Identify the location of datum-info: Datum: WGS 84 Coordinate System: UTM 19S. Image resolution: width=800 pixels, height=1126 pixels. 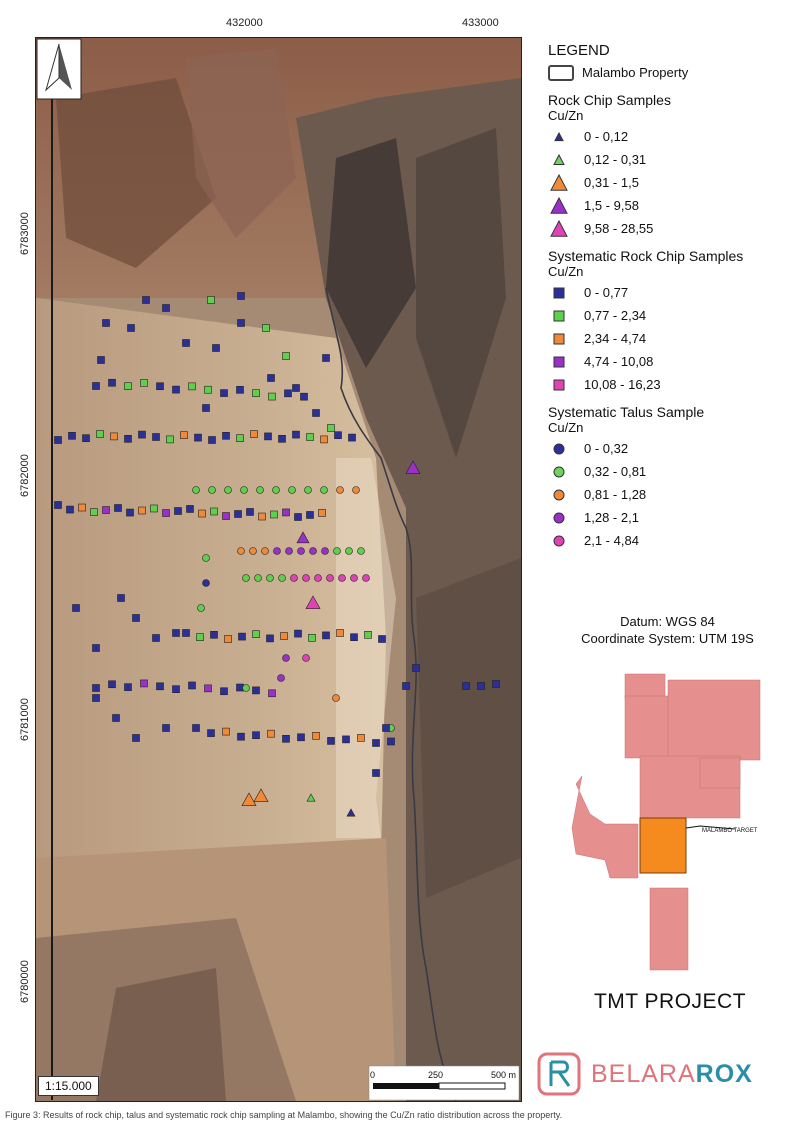
(667, 630).